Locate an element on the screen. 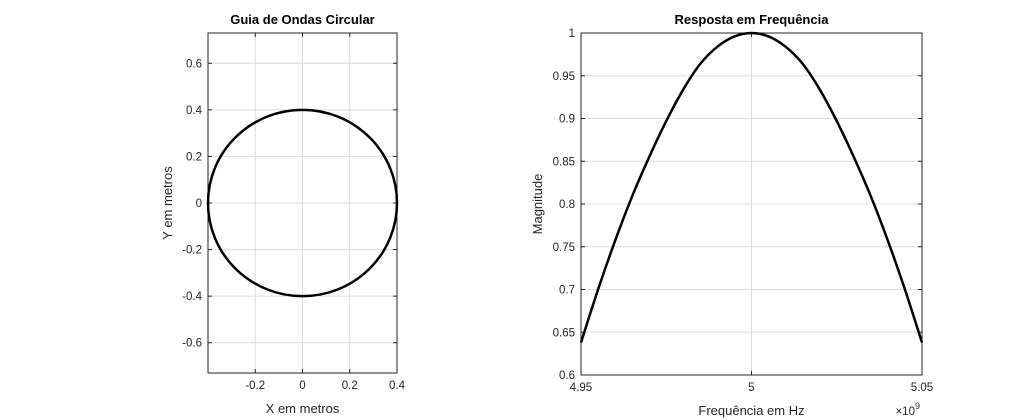 This screenshot has height=420, width=1019. y-tick-label: 0.8 is located at coordinates (567, 205).